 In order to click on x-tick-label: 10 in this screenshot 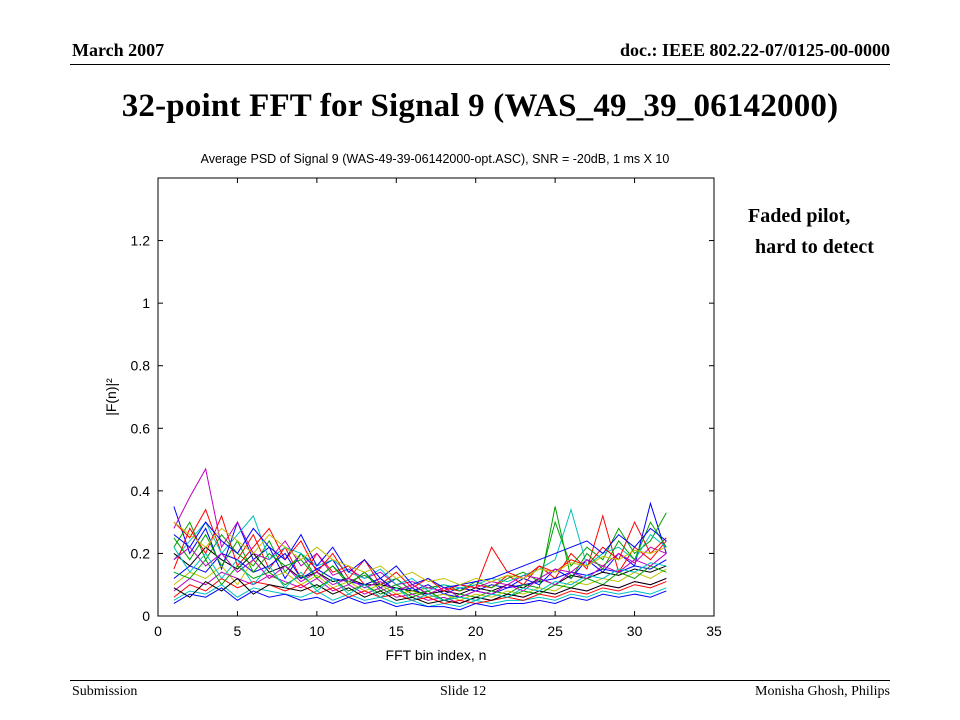, I will do `click(317, 631)`.